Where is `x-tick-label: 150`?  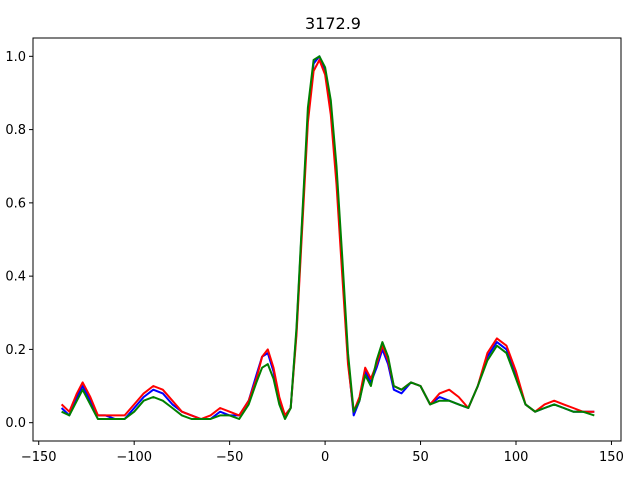
x-tick-label: 150 is located at coordinates (611, 457).